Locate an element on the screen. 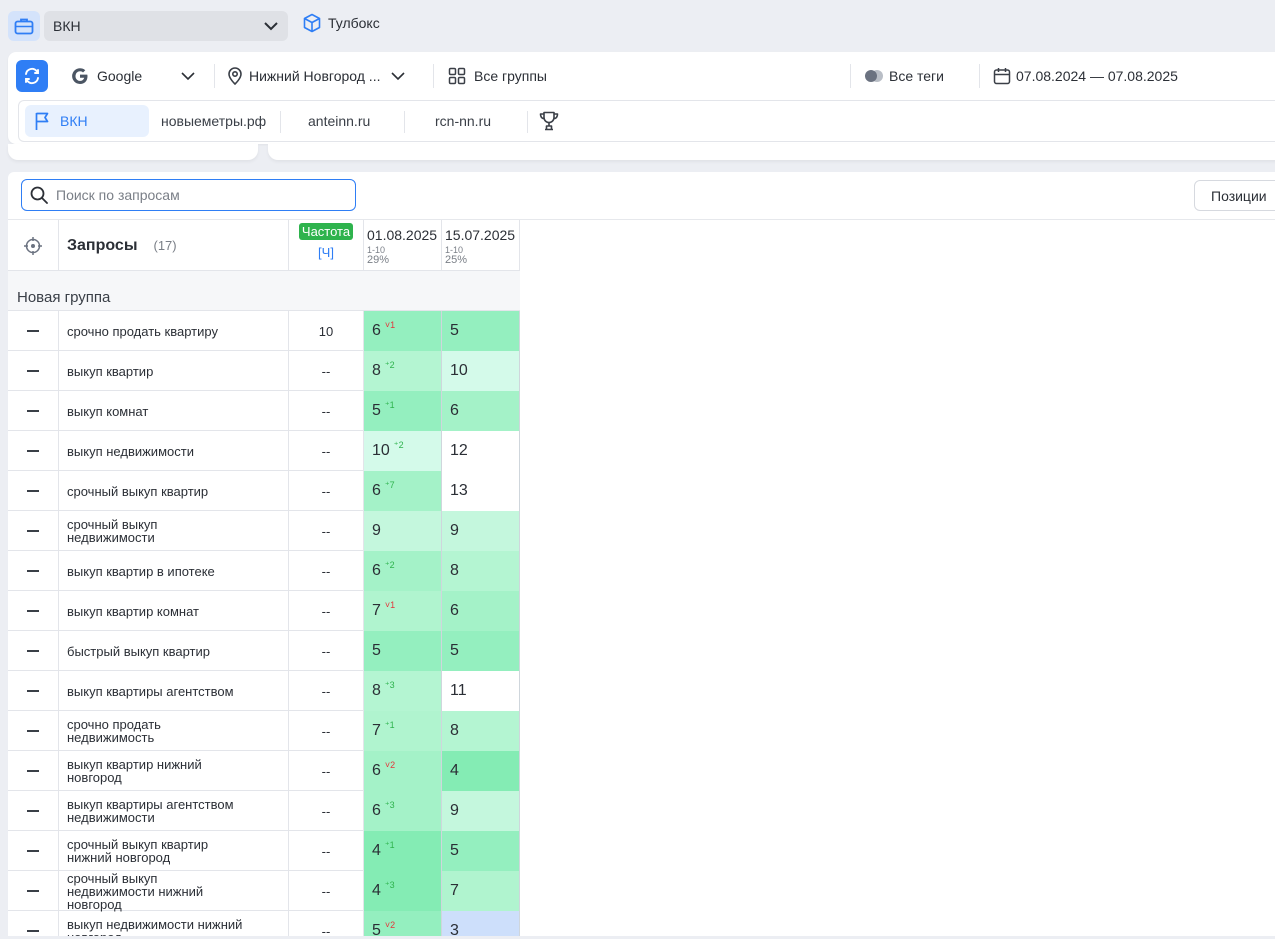 Image resolution: width=1275 pixels, height=939 pixels. queries-column-header: Запросы (17) is located at coordinates (174, 245).